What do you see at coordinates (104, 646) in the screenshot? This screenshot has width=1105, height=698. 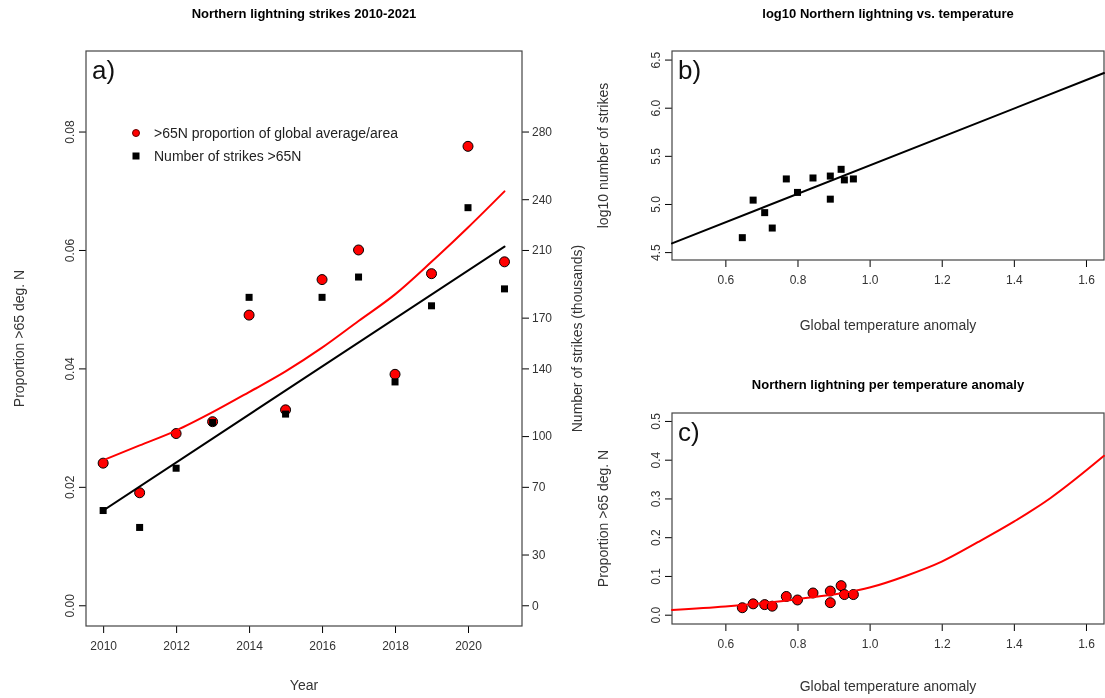 I see `x-tick-label: 2010` at bounding box center [104, 646].